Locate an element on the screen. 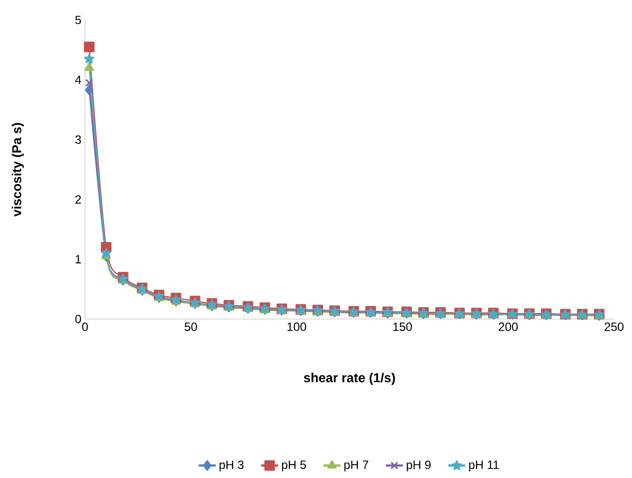 Image resolution: width=632 pixels, height=478 pixels. legend-label: pH 5 is located at coordinates (294, 466).